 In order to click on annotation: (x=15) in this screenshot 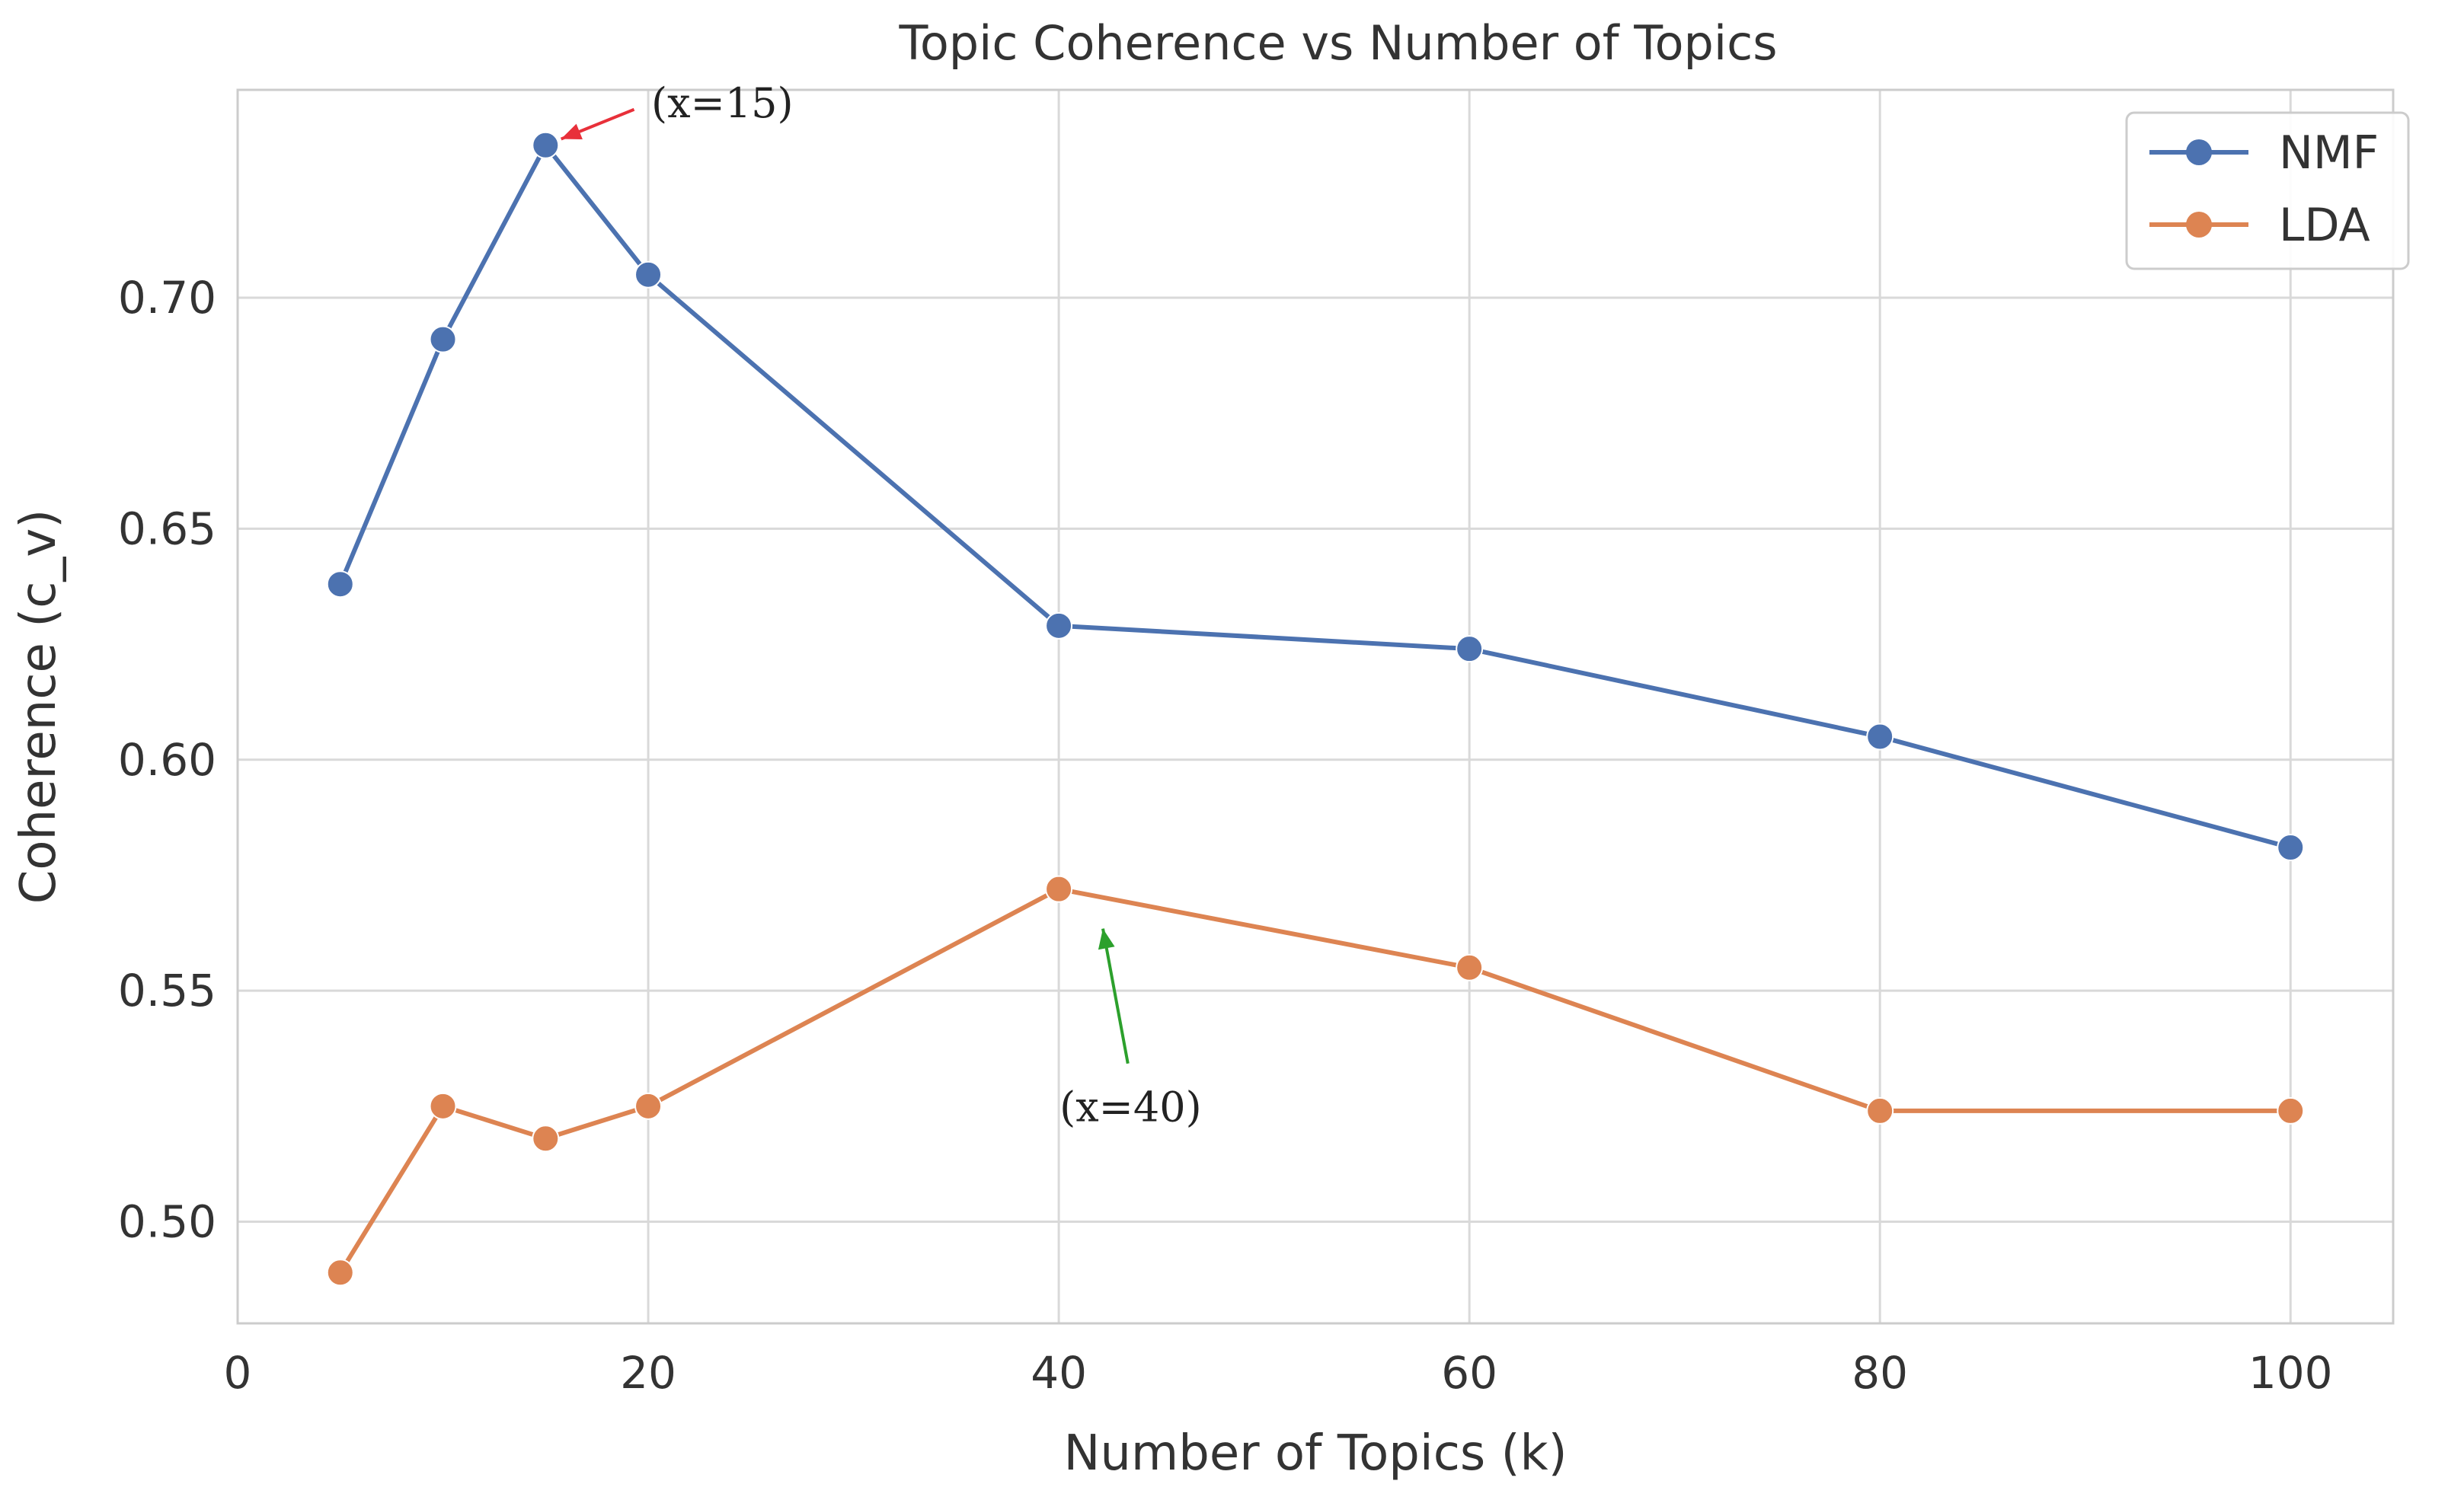, I will do `click(677, 110)`.